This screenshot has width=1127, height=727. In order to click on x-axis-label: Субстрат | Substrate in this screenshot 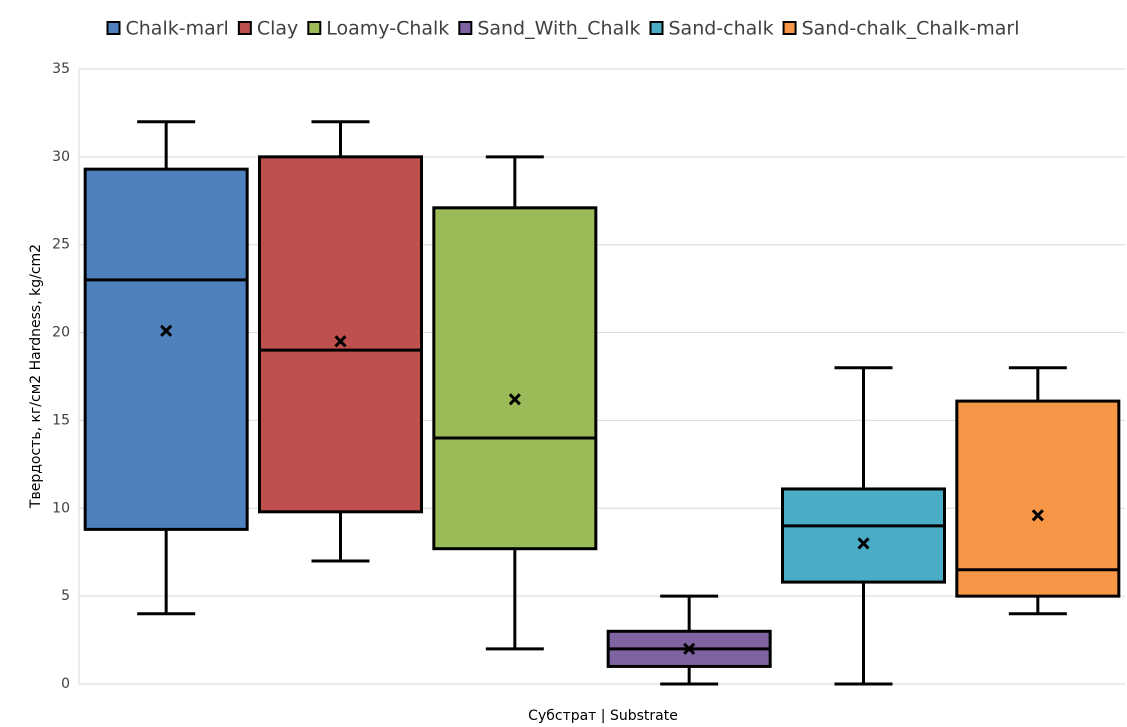, I will do `click(603, 716)`.